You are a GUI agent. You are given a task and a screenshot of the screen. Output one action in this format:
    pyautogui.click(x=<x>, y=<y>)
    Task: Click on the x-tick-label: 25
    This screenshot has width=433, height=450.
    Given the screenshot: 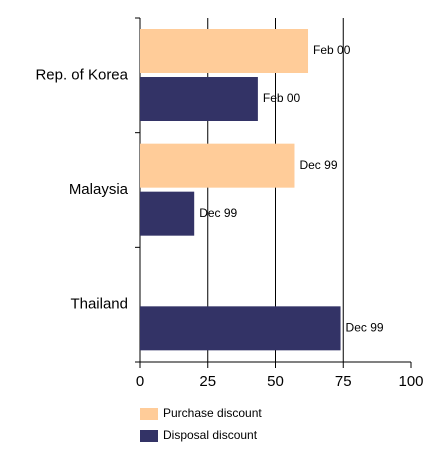 What is the action you would take?
    pyautogui.click(x=207, y=381)
    